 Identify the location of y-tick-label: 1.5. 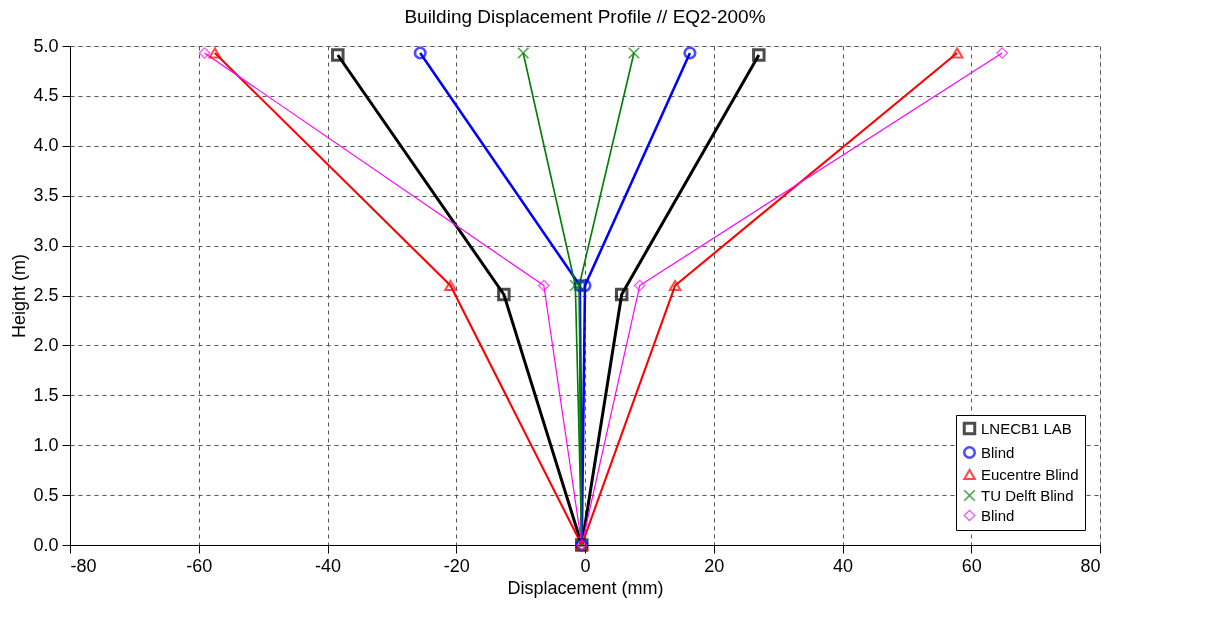
(46, 394).